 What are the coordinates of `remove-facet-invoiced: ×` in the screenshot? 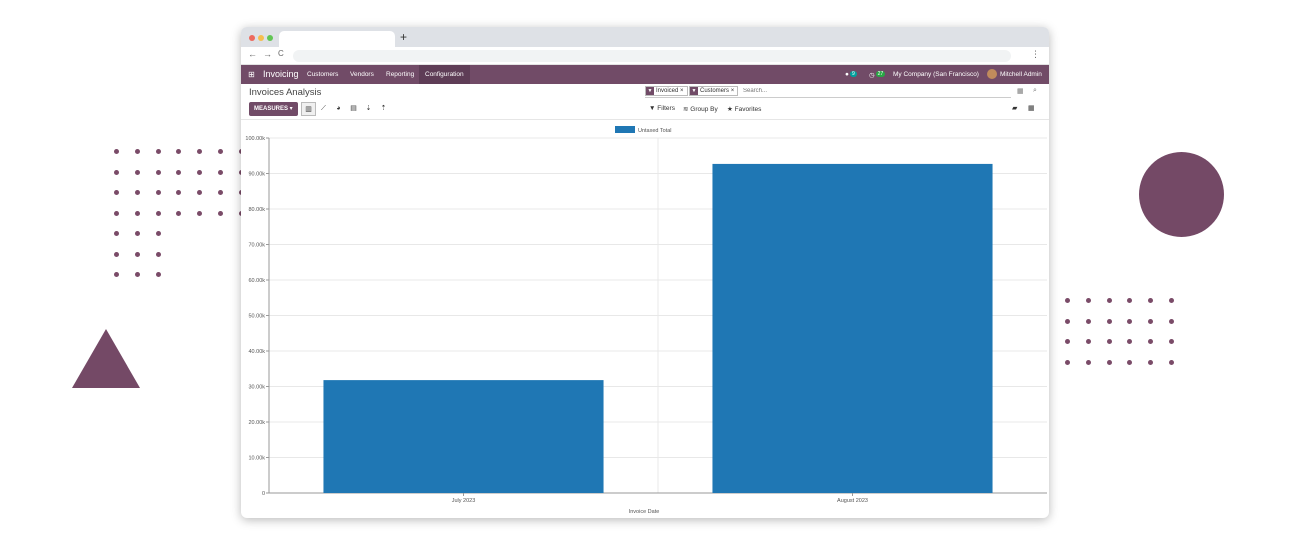 It's located at (682, 91).